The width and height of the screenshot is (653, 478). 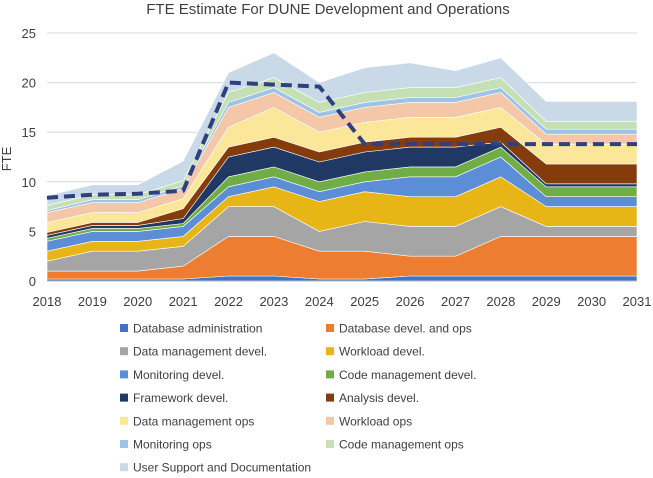 What do you see at coordinates (29, 132) in the screenshot?
I see `y-tick-label: 15` at bounding box center [29, 132].